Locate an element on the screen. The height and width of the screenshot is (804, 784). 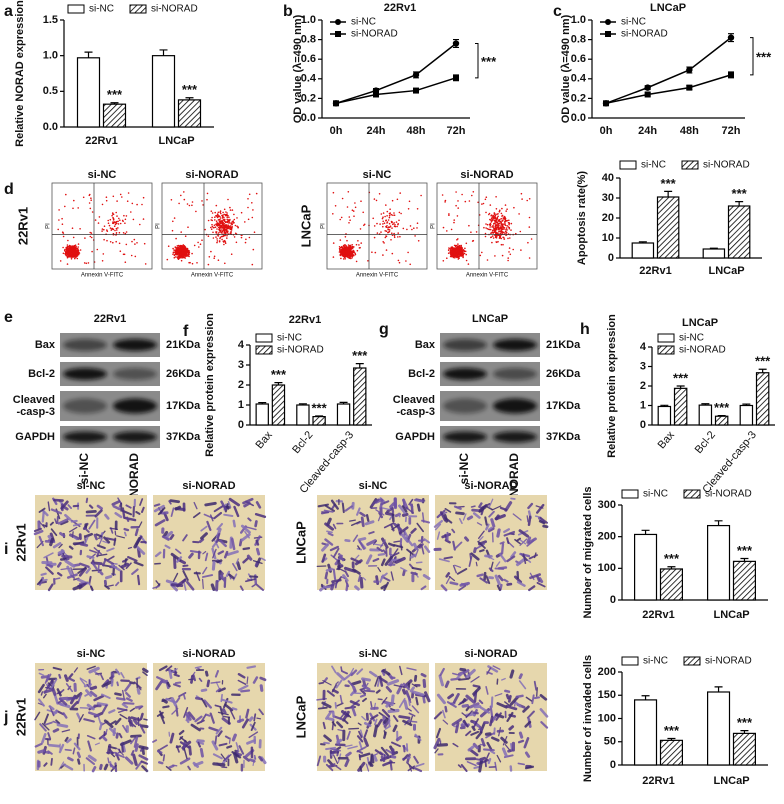
series-line is located at coordinates (668, 89).